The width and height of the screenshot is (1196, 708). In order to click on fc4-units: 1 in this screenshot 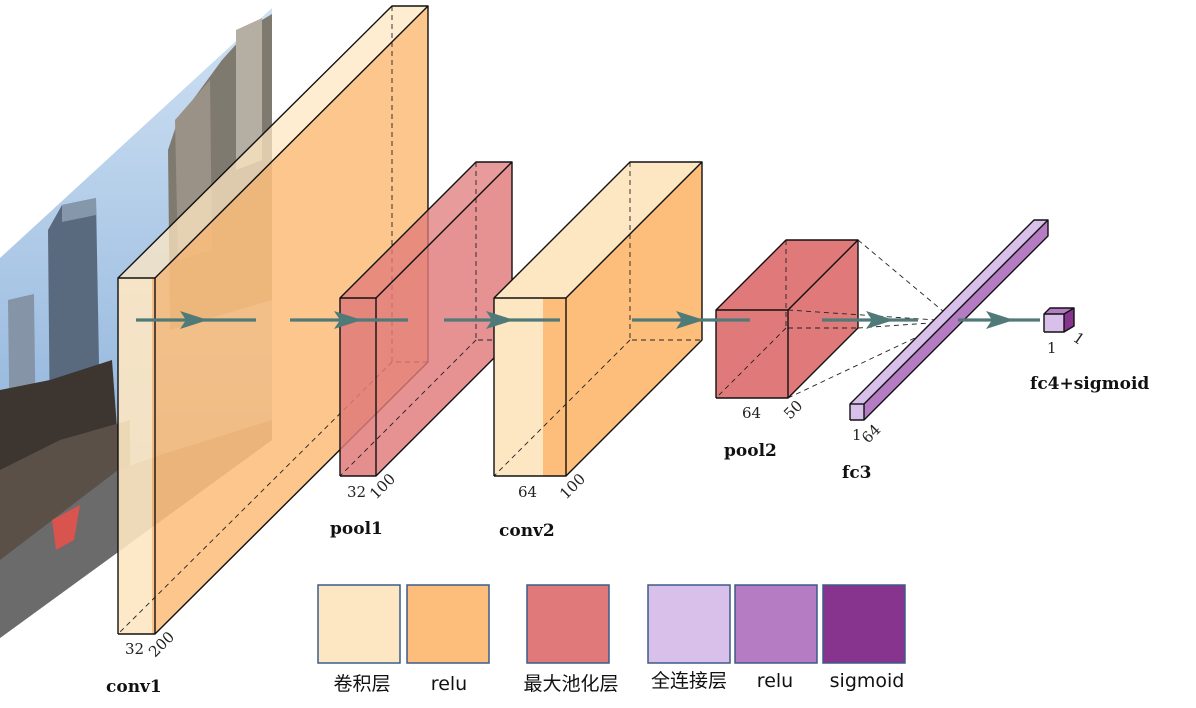, I will do `click(1079, 339)`.